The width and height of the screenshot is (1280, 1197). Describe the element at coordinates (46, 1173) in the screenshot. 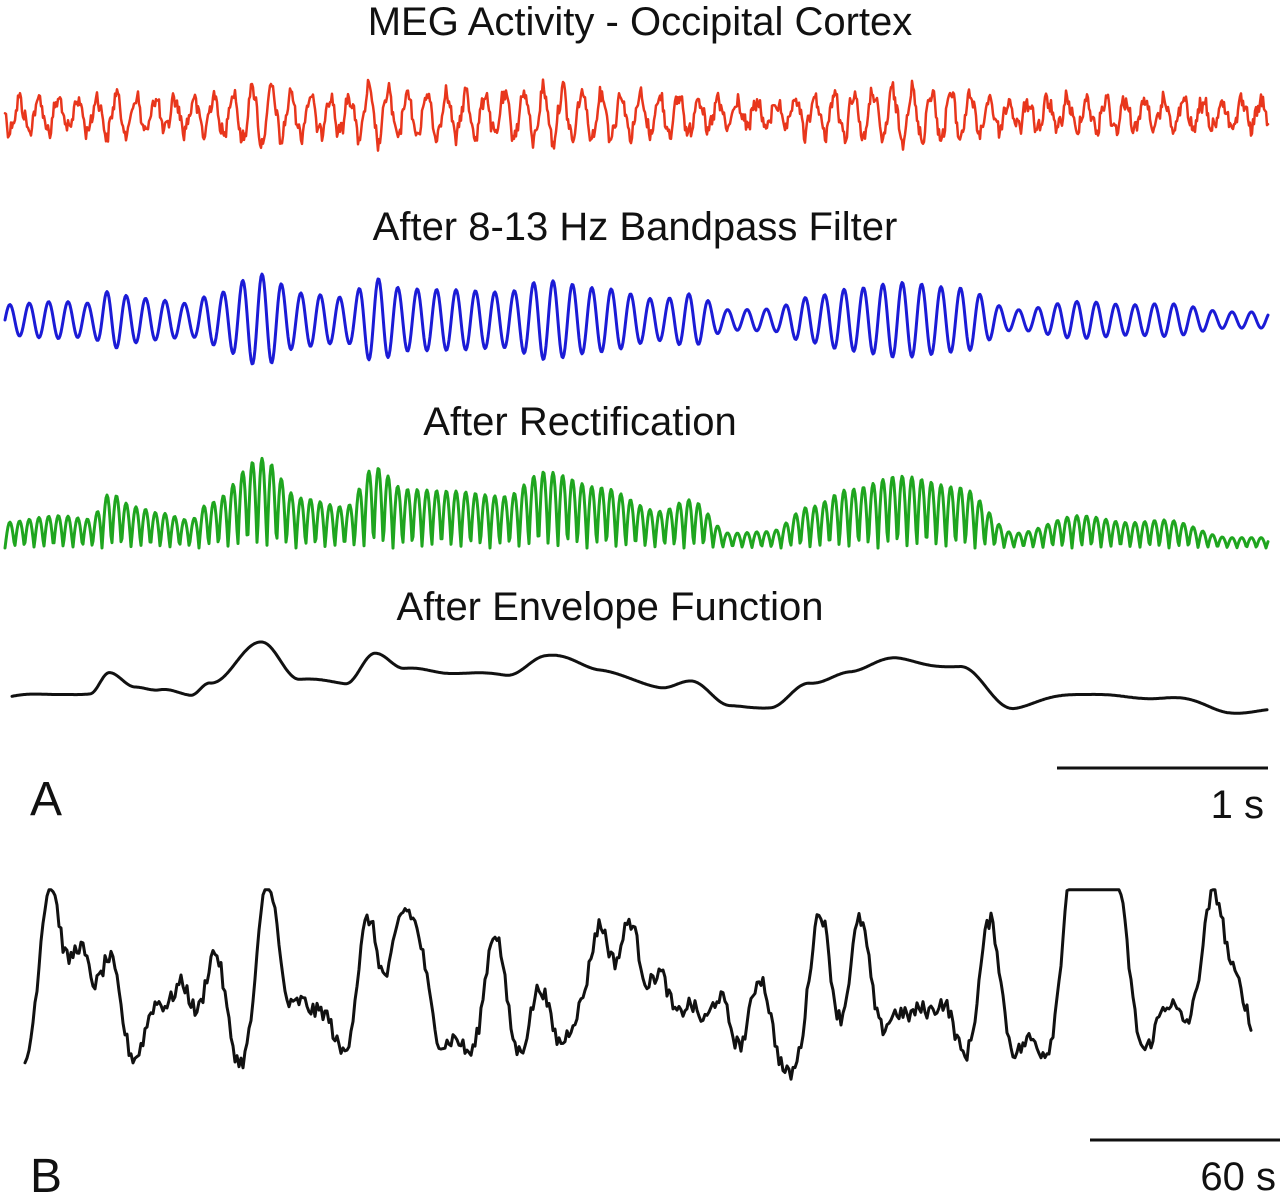

I see `panel-label-b: B` at that location.